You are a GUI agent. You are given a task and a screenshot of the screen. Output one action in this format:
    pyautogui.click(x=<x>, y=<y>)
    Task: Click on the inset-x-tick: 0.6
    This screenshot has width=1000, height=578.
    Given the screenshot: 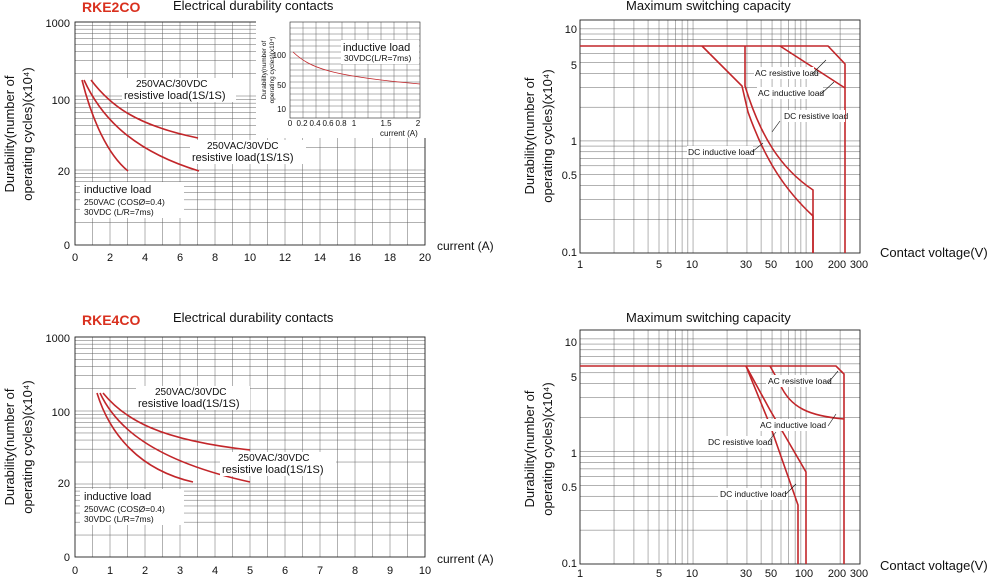 What is the action you would take?
    pyautogui.click(x=328, y=123)
    